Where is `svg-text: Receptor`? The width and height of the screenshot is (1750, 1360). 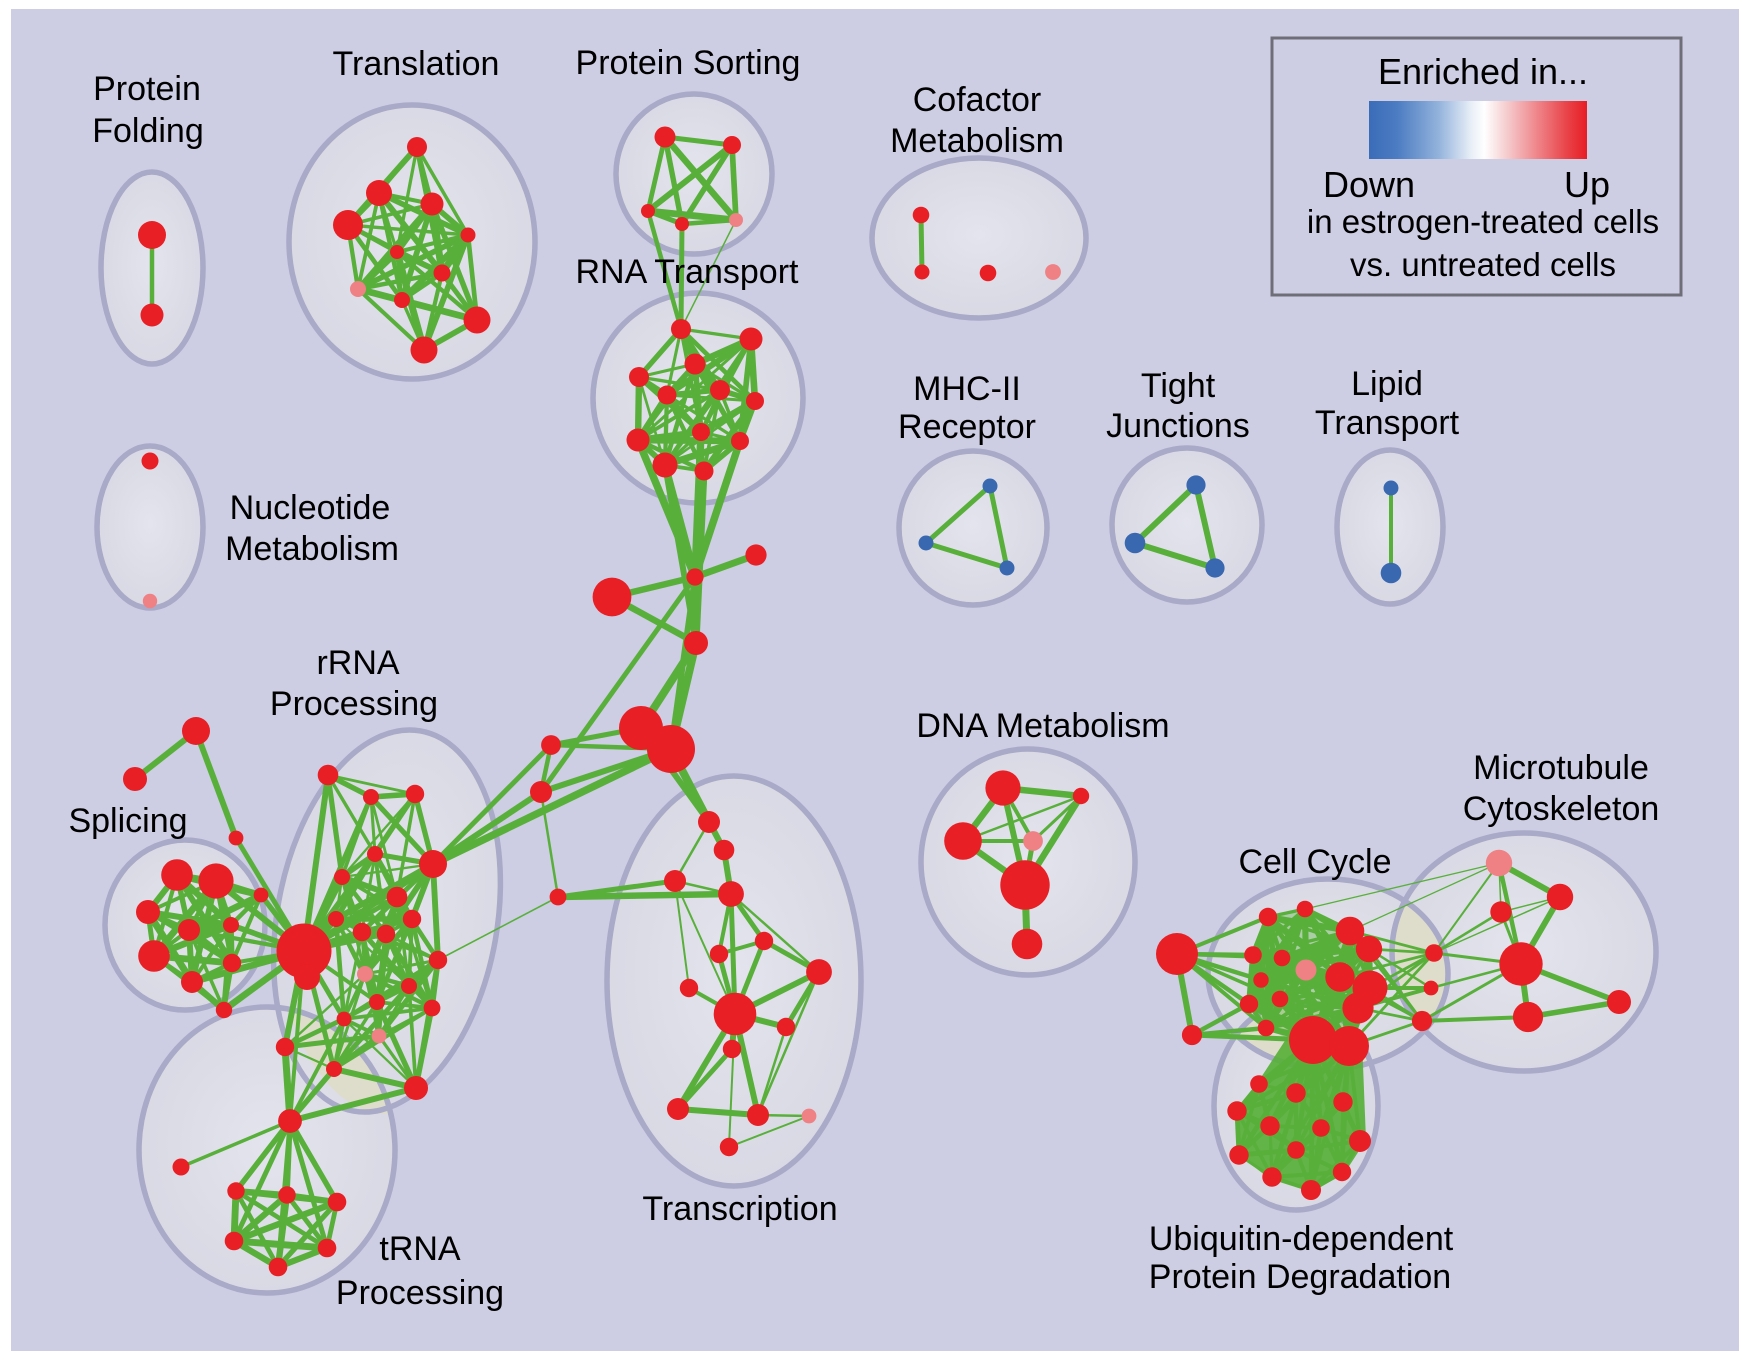 svg-text: Receptor is located at coordinates (967, 427).